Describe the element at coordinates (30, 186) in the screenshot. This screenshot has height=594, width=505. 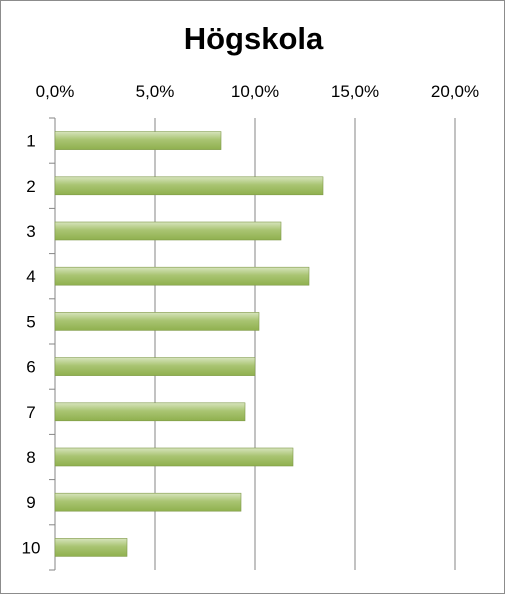
I see `y-tick-label: 2` at that location.